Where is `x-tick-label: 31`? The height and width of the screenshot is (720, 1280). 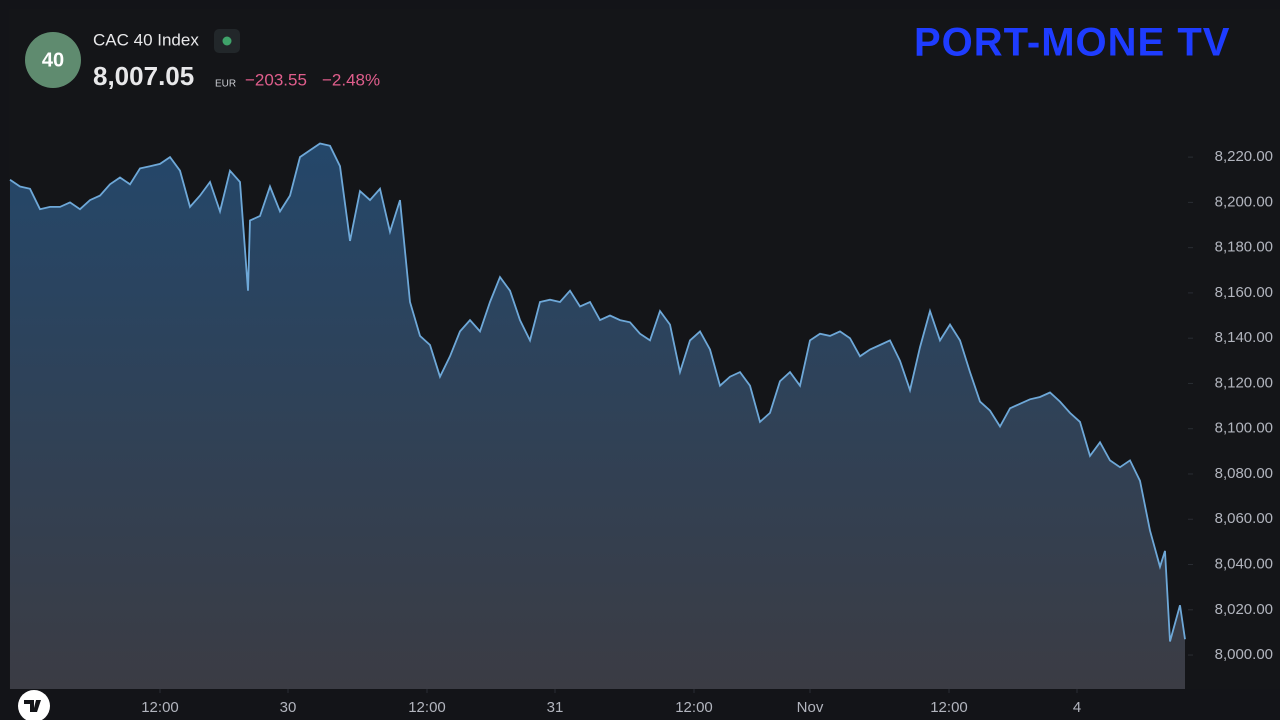 x-tick-label: 31 is located at coordinates (555, 707).